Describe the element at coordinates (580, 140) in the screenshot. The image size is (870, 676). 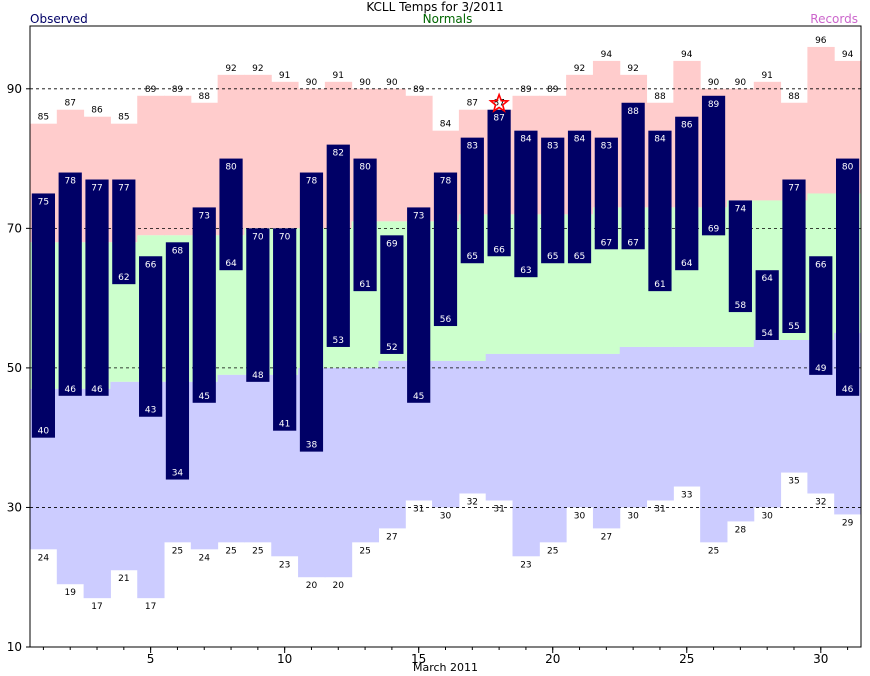
I see `observed-high-label: 84` at that location.